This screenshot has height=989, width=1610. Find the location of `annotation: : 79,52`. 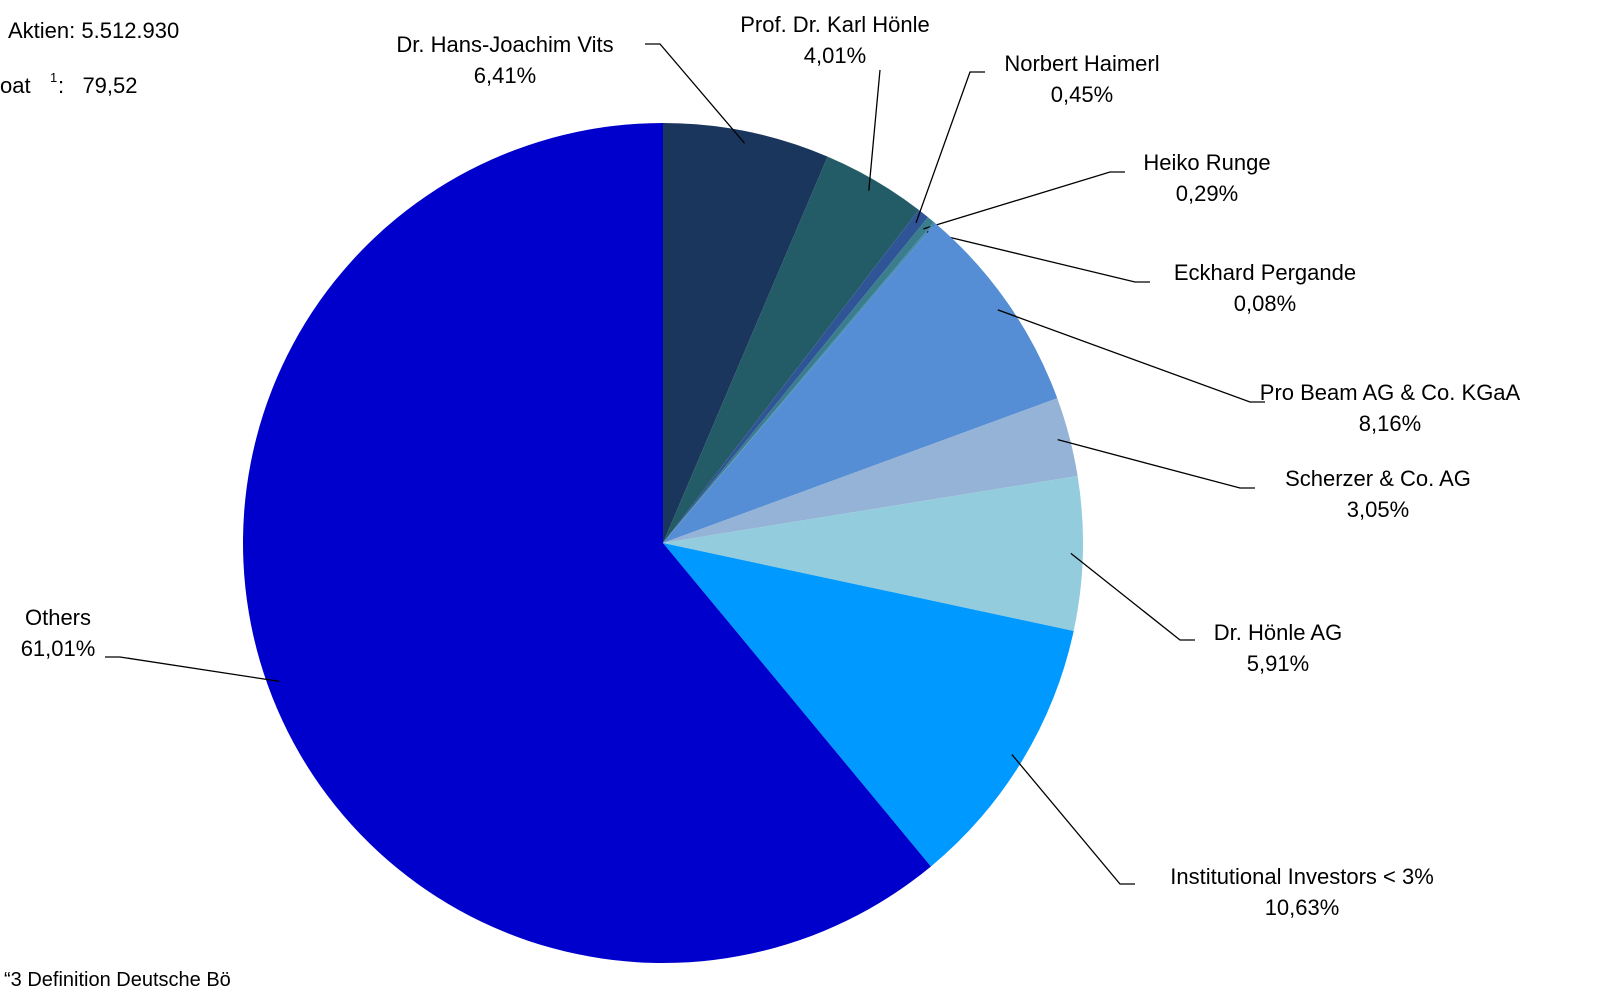

annotation: : 79,52 is located at coordinates (98, 85).